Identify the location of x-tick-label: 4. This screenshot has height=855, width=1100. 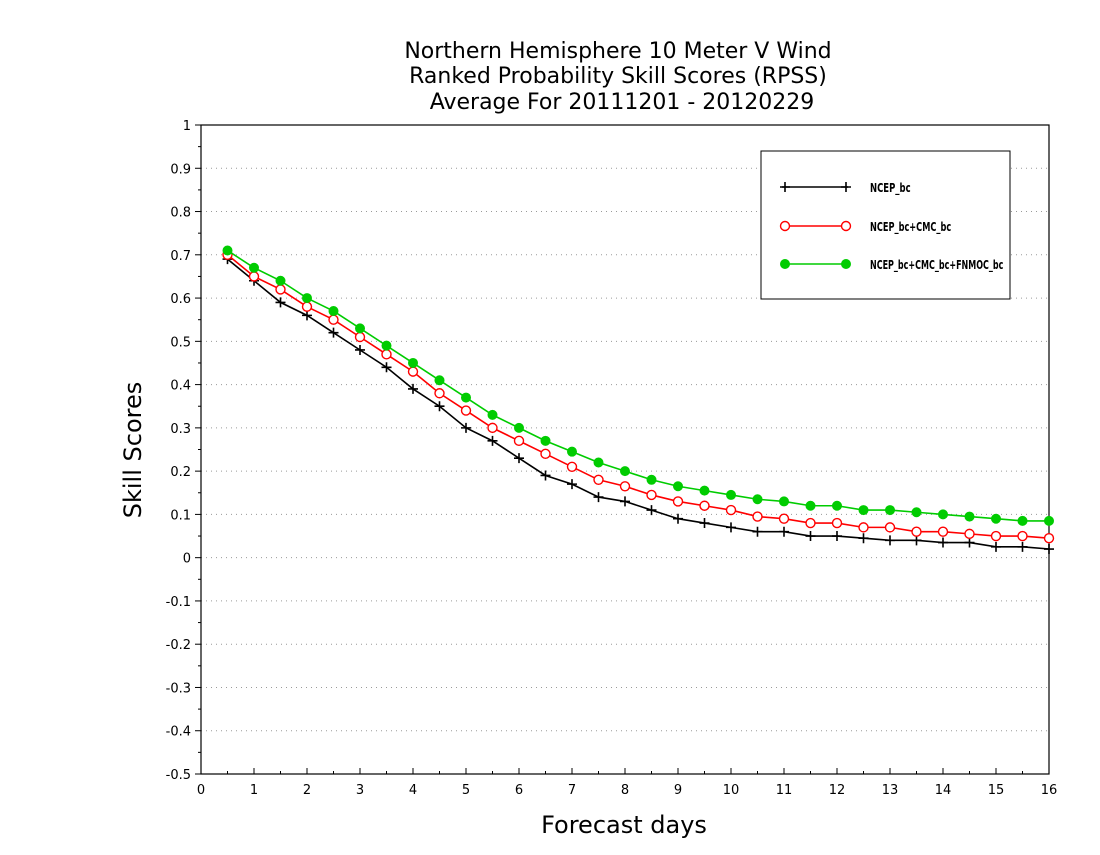
(413, 790).